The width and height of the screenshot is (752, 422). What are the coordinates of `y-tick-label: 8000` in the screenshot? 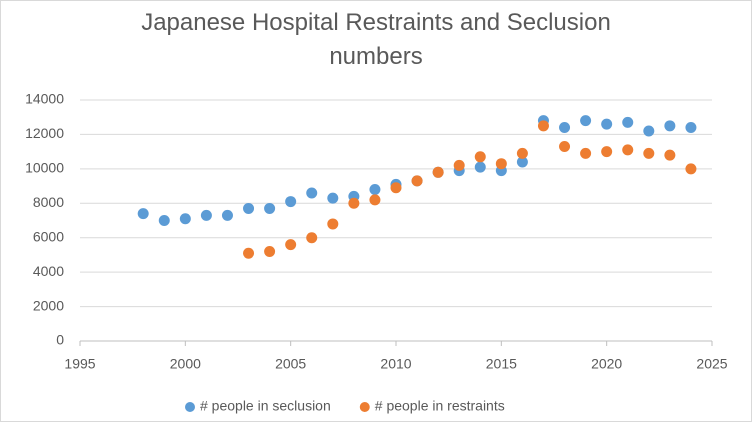 It's located at (48, 202).